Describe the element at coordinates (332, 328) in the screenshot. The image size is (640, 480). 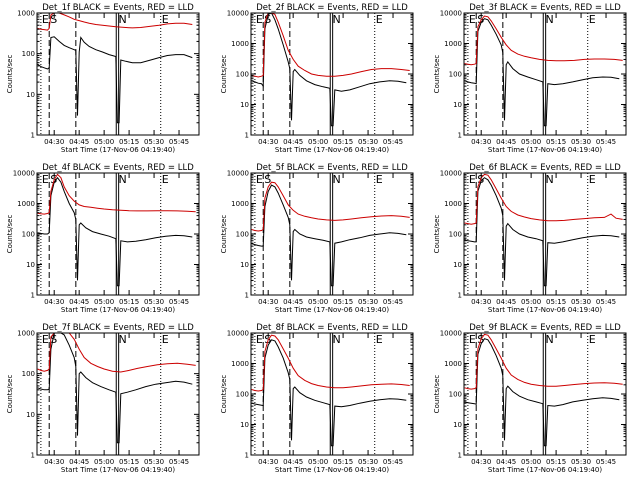
I see `panel-title: Det_8f BLACK = Events, RED = LLD` at that location.